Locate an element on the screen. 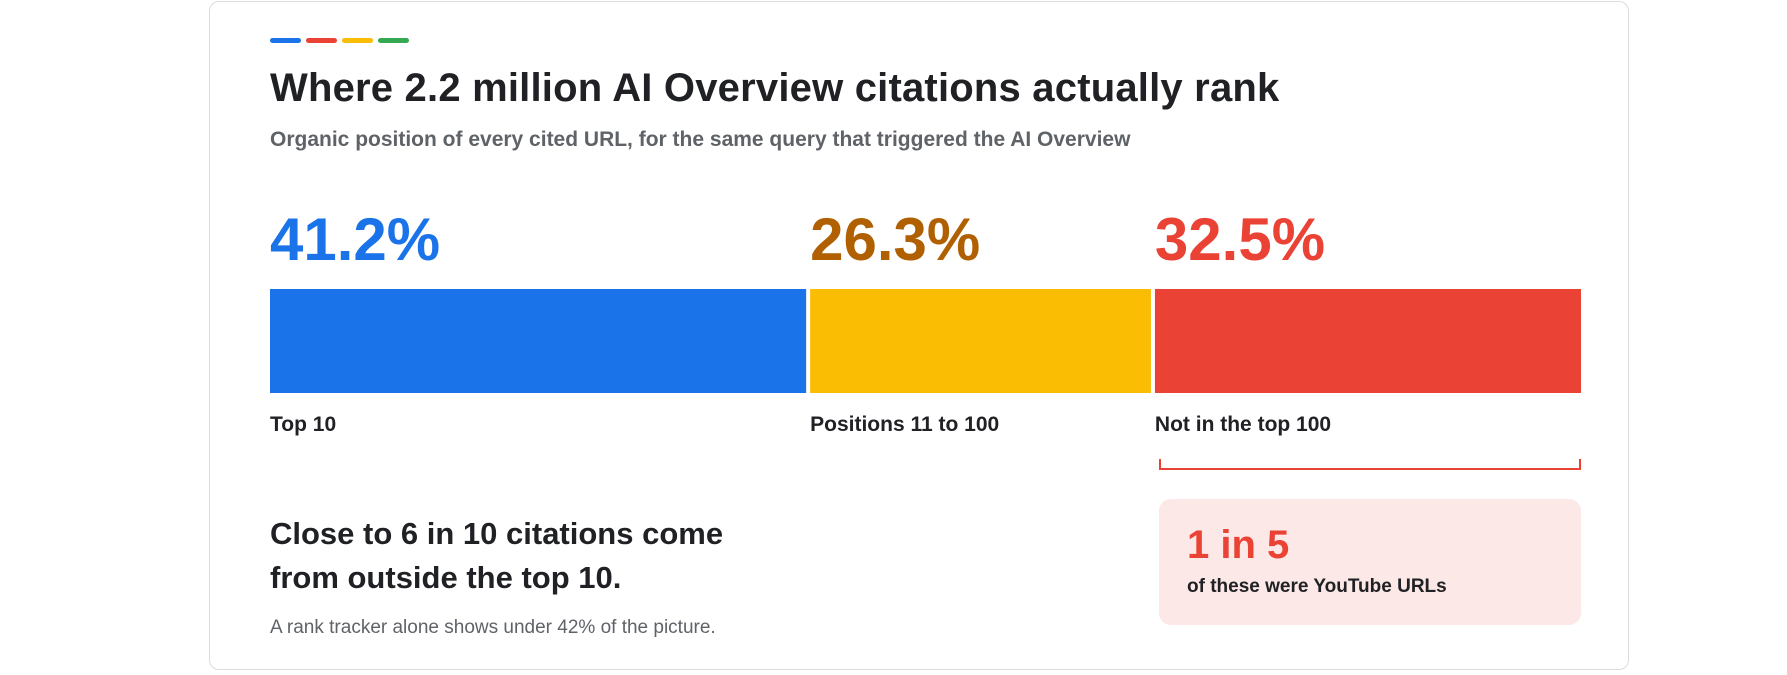  youtube-callout: 1 in 5 of these were YouTube URLs is located at coordinates (1370, 562).